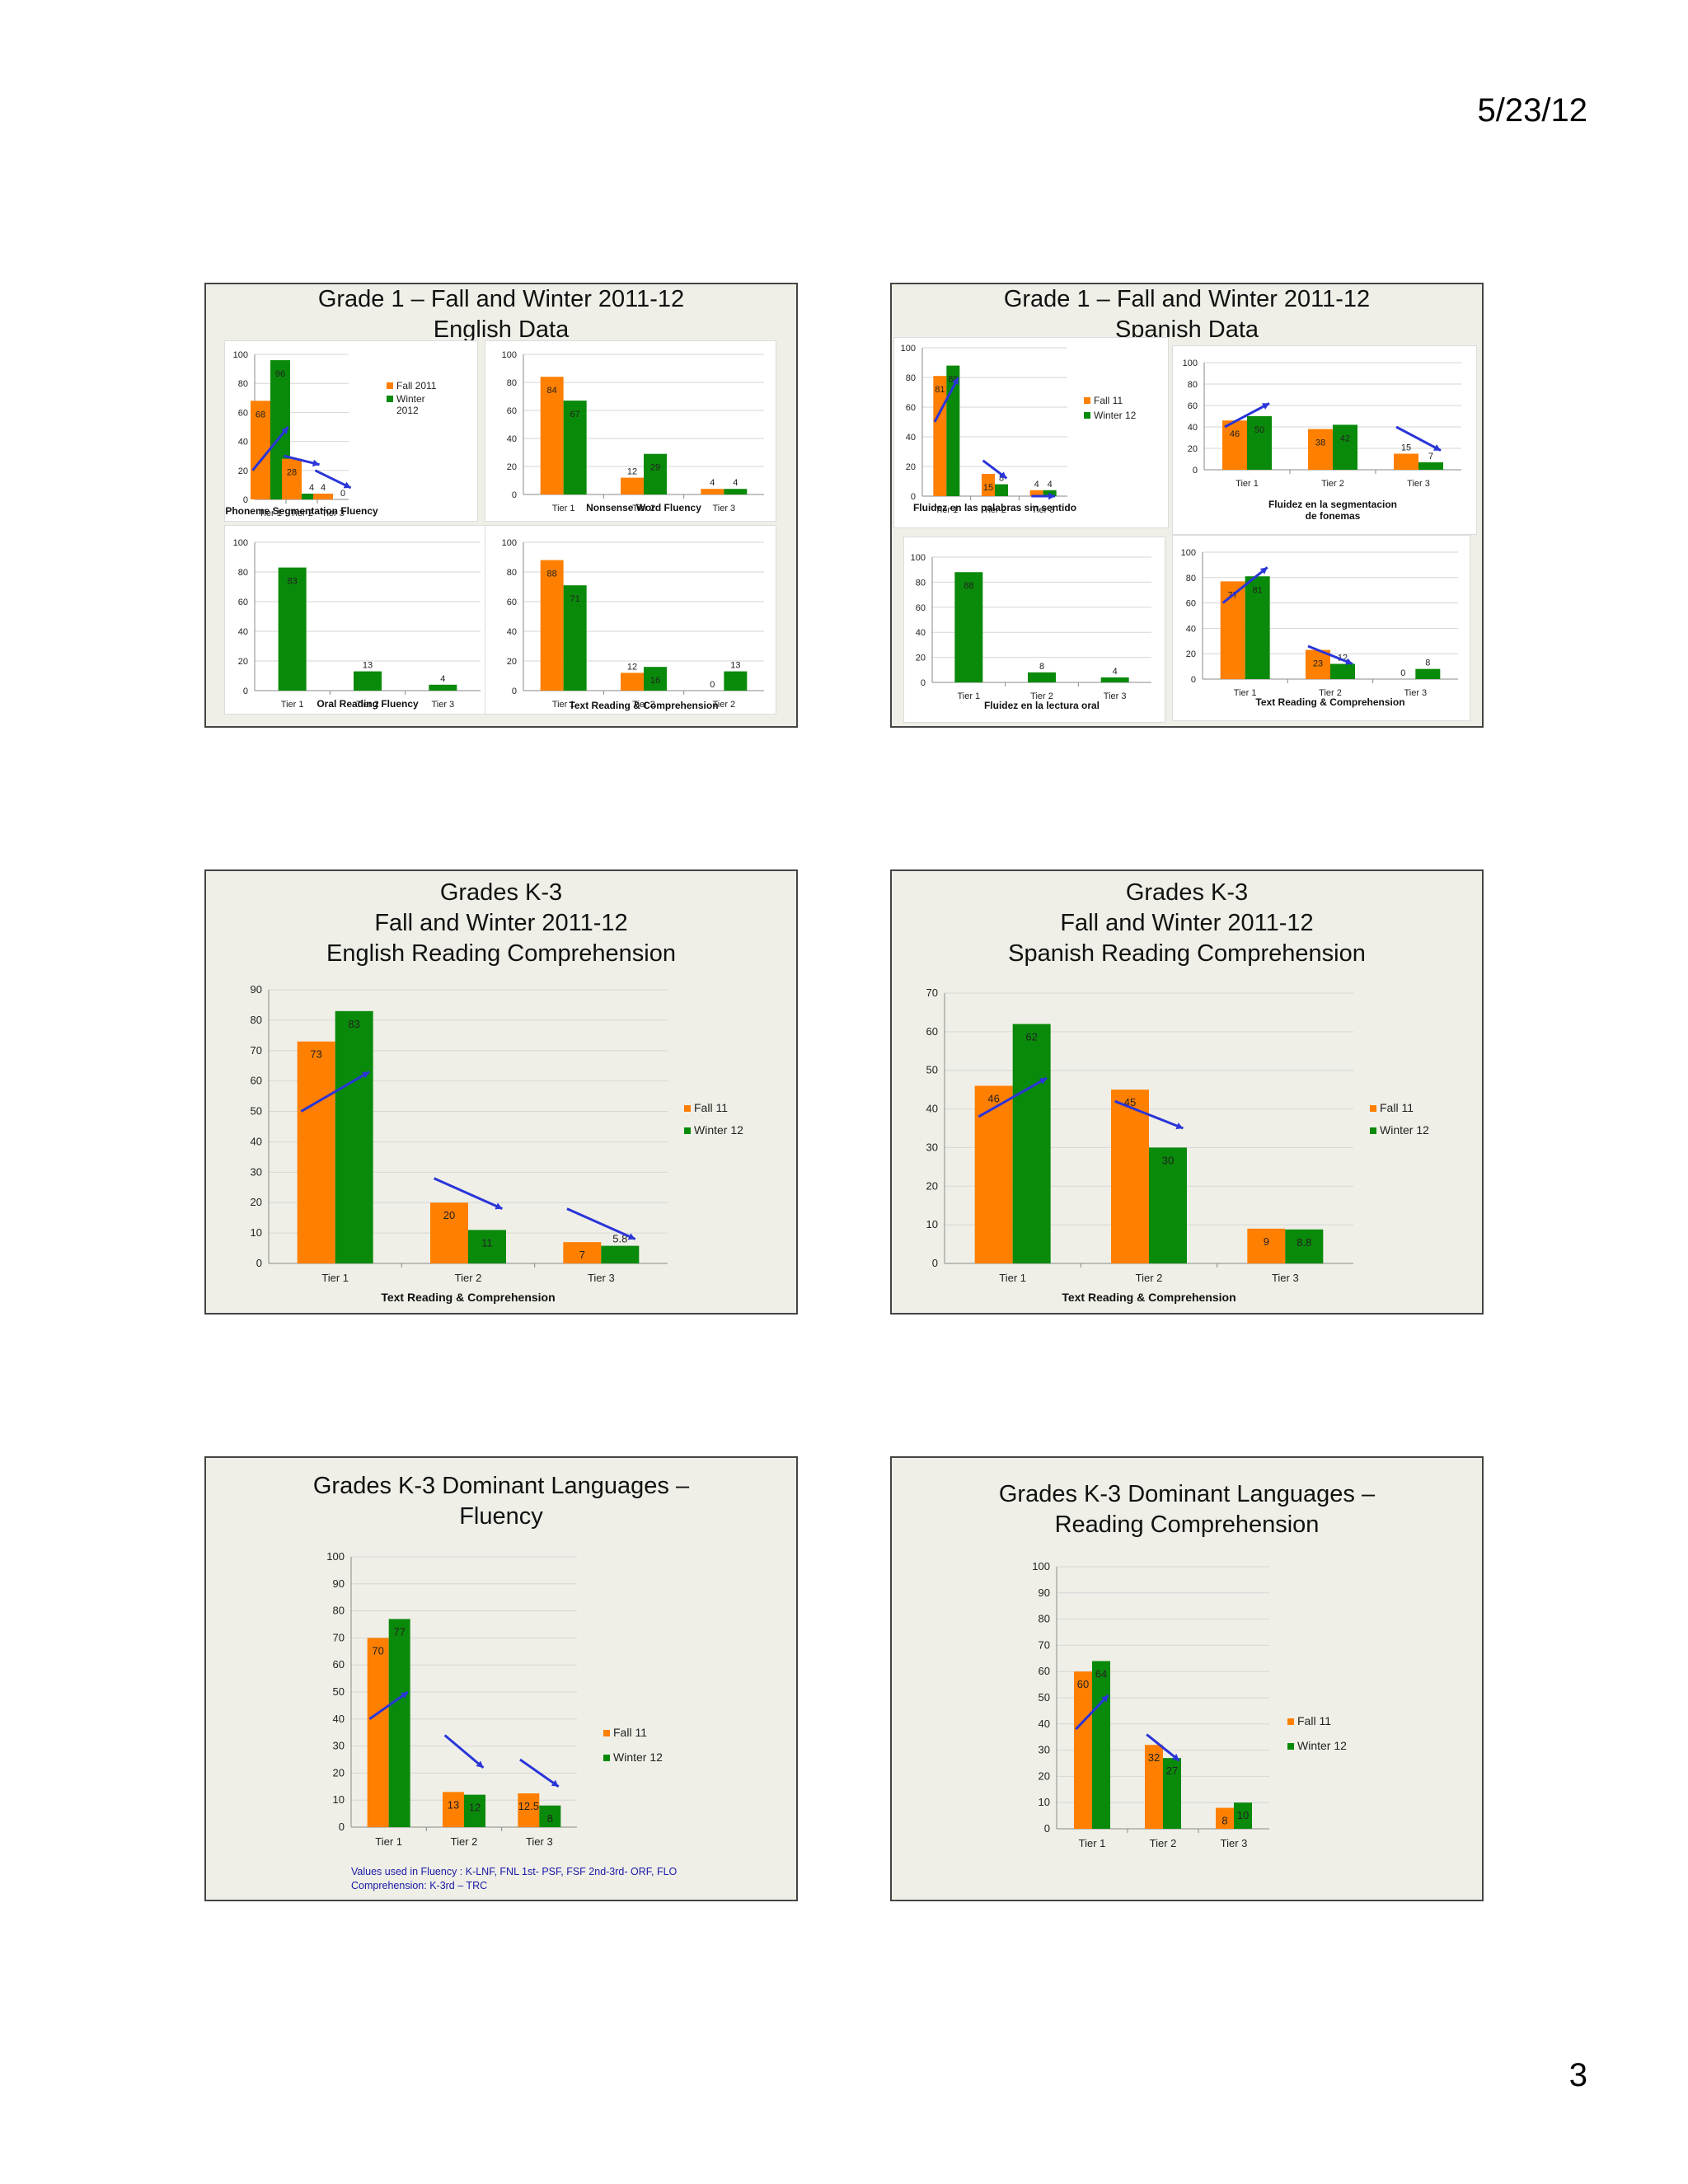 The height and width of the screenshot is (2184, 1688). I want to click on legend-label: Winter, so click(411, 399).